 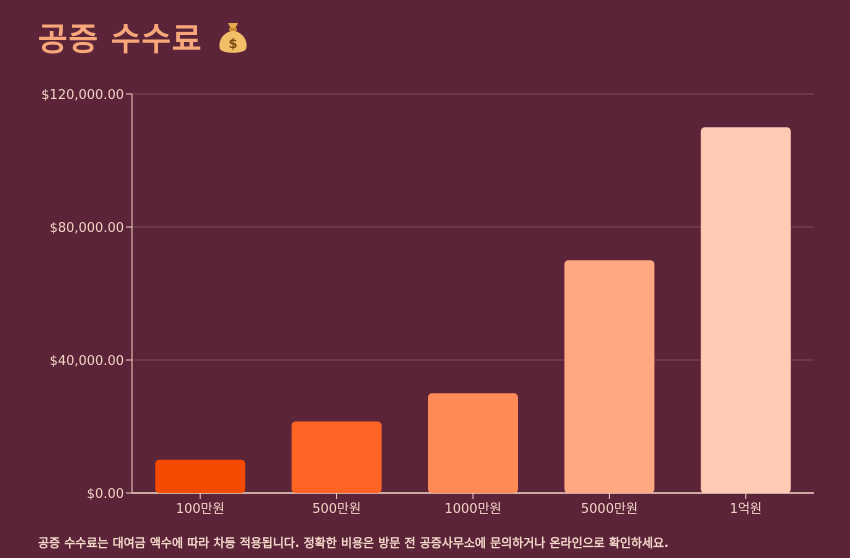 What do you see at coordinates (87, 361) in the screenshot?
I see `y-tick-label: $40,000.00` at bounding box center [87, 361].